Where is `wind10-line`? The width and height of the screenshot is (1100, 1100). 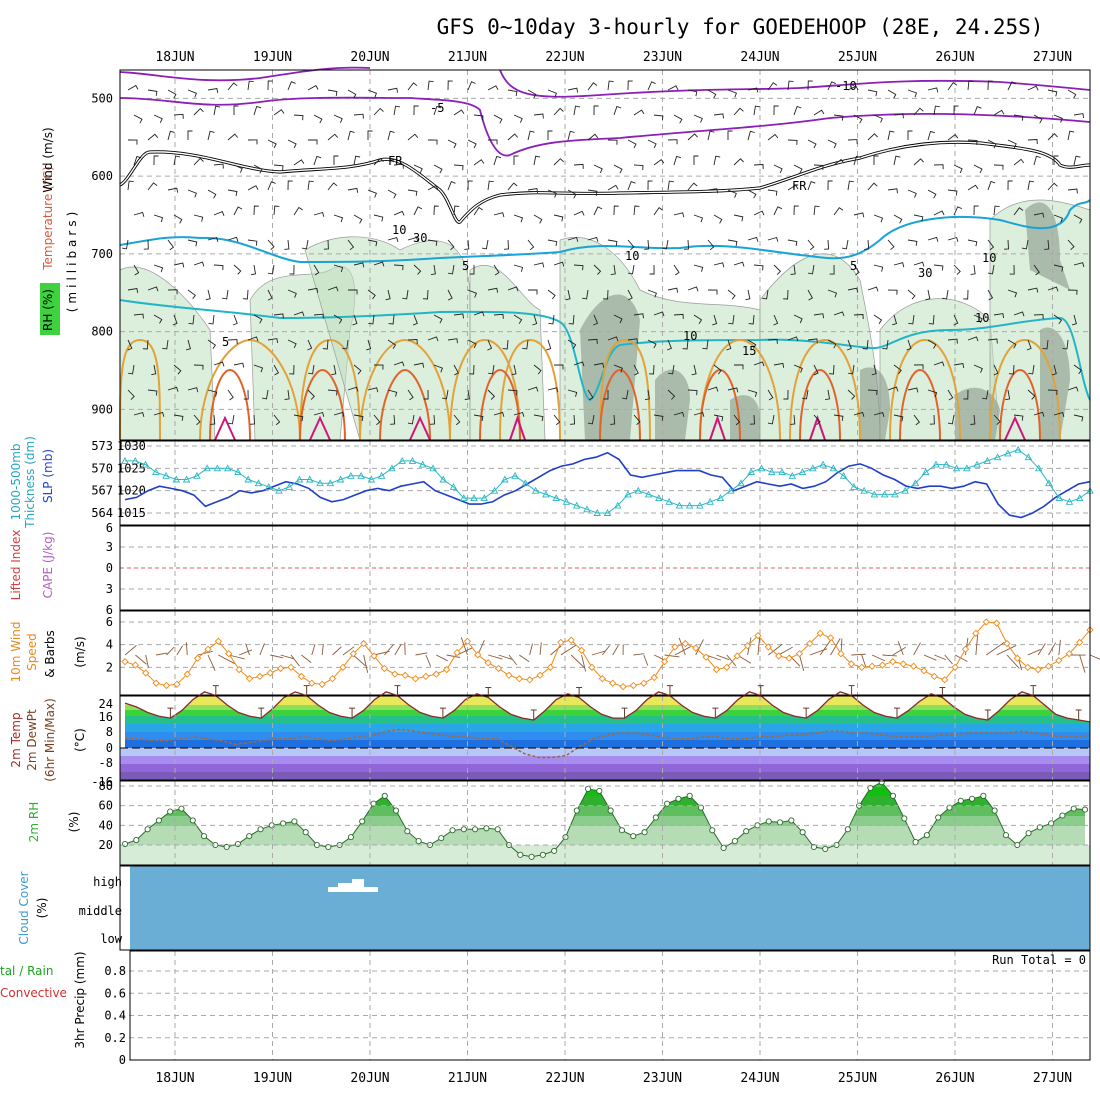
wind10-line is located at coordinates (607, 654).